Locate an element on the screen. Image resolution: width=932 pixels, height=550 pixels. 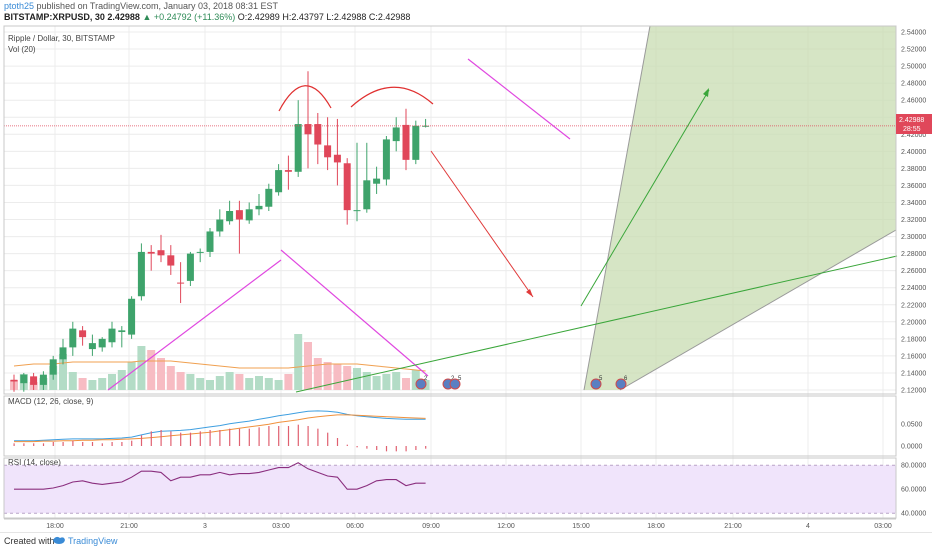
price-tick-label: 2.48000 is located at coordinates (913, 84).